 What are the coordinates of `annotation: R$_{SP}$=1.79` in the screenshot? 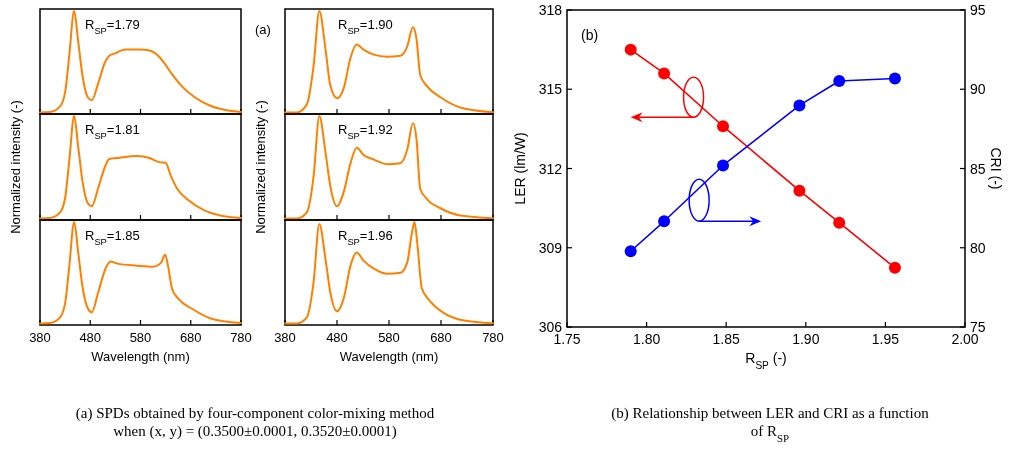 It's located at (112, 26).